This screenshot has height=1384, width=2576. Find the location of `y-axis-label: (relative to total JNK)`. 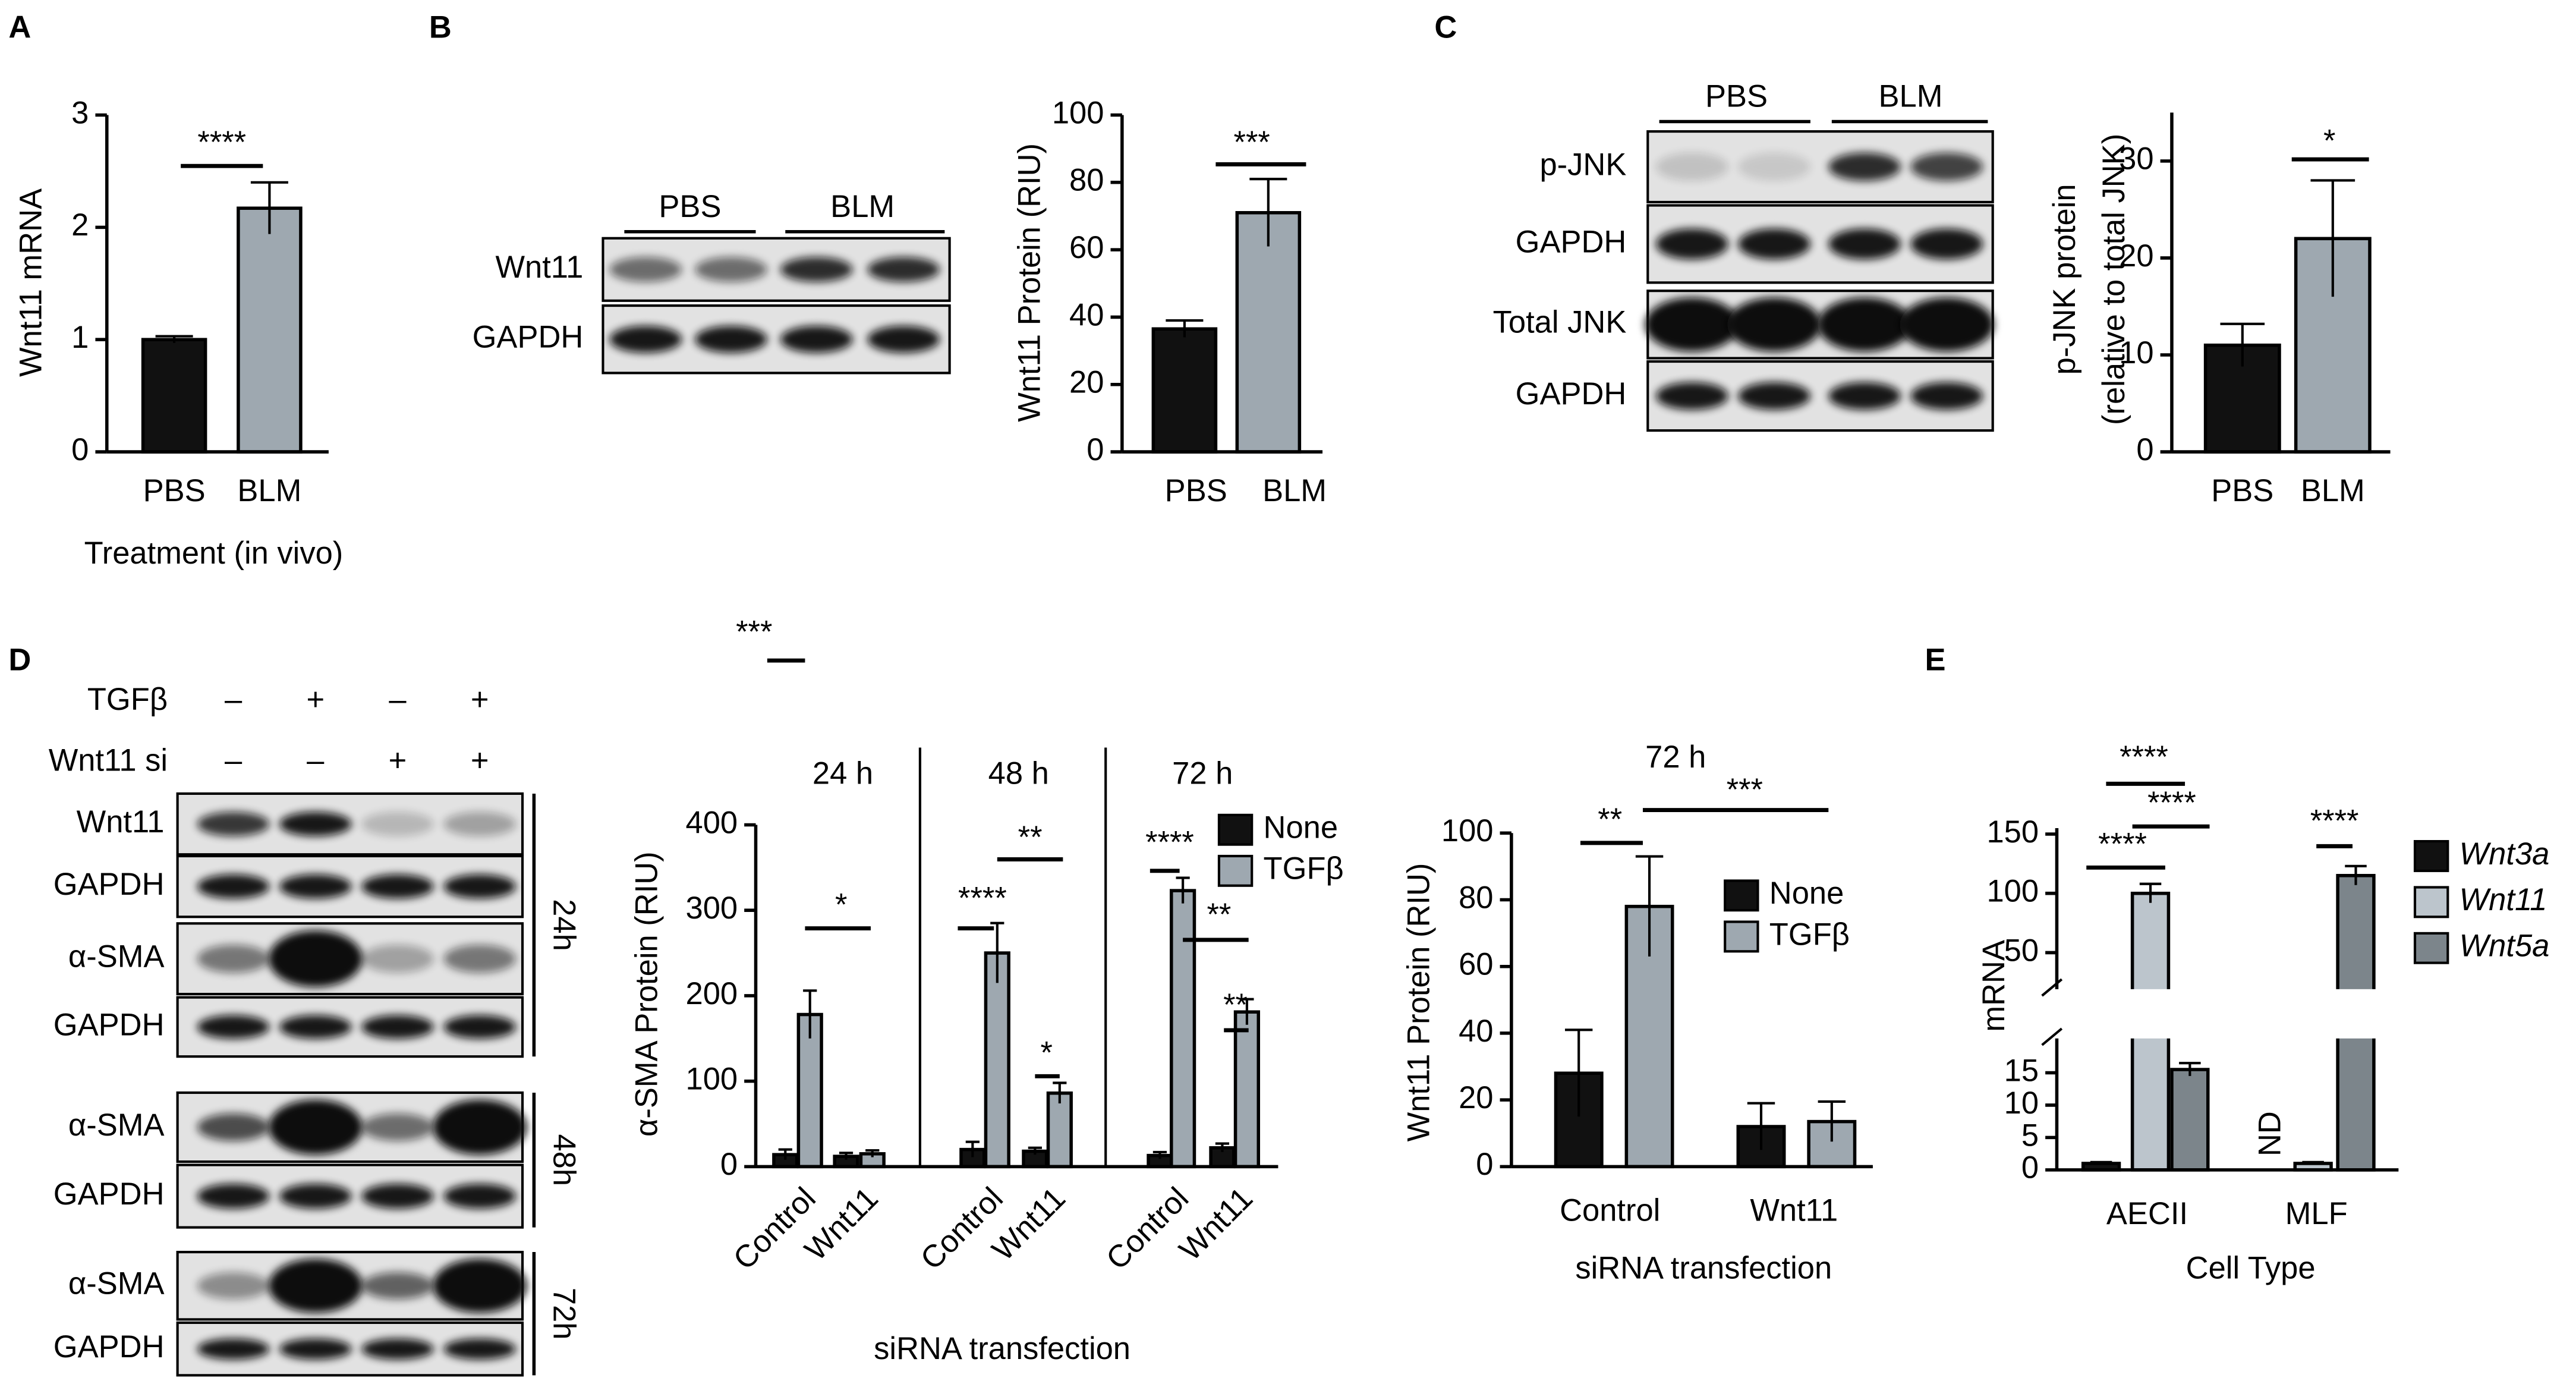

y-axis-label: (relative to total JNK) is located at coordinates (2113, 279).